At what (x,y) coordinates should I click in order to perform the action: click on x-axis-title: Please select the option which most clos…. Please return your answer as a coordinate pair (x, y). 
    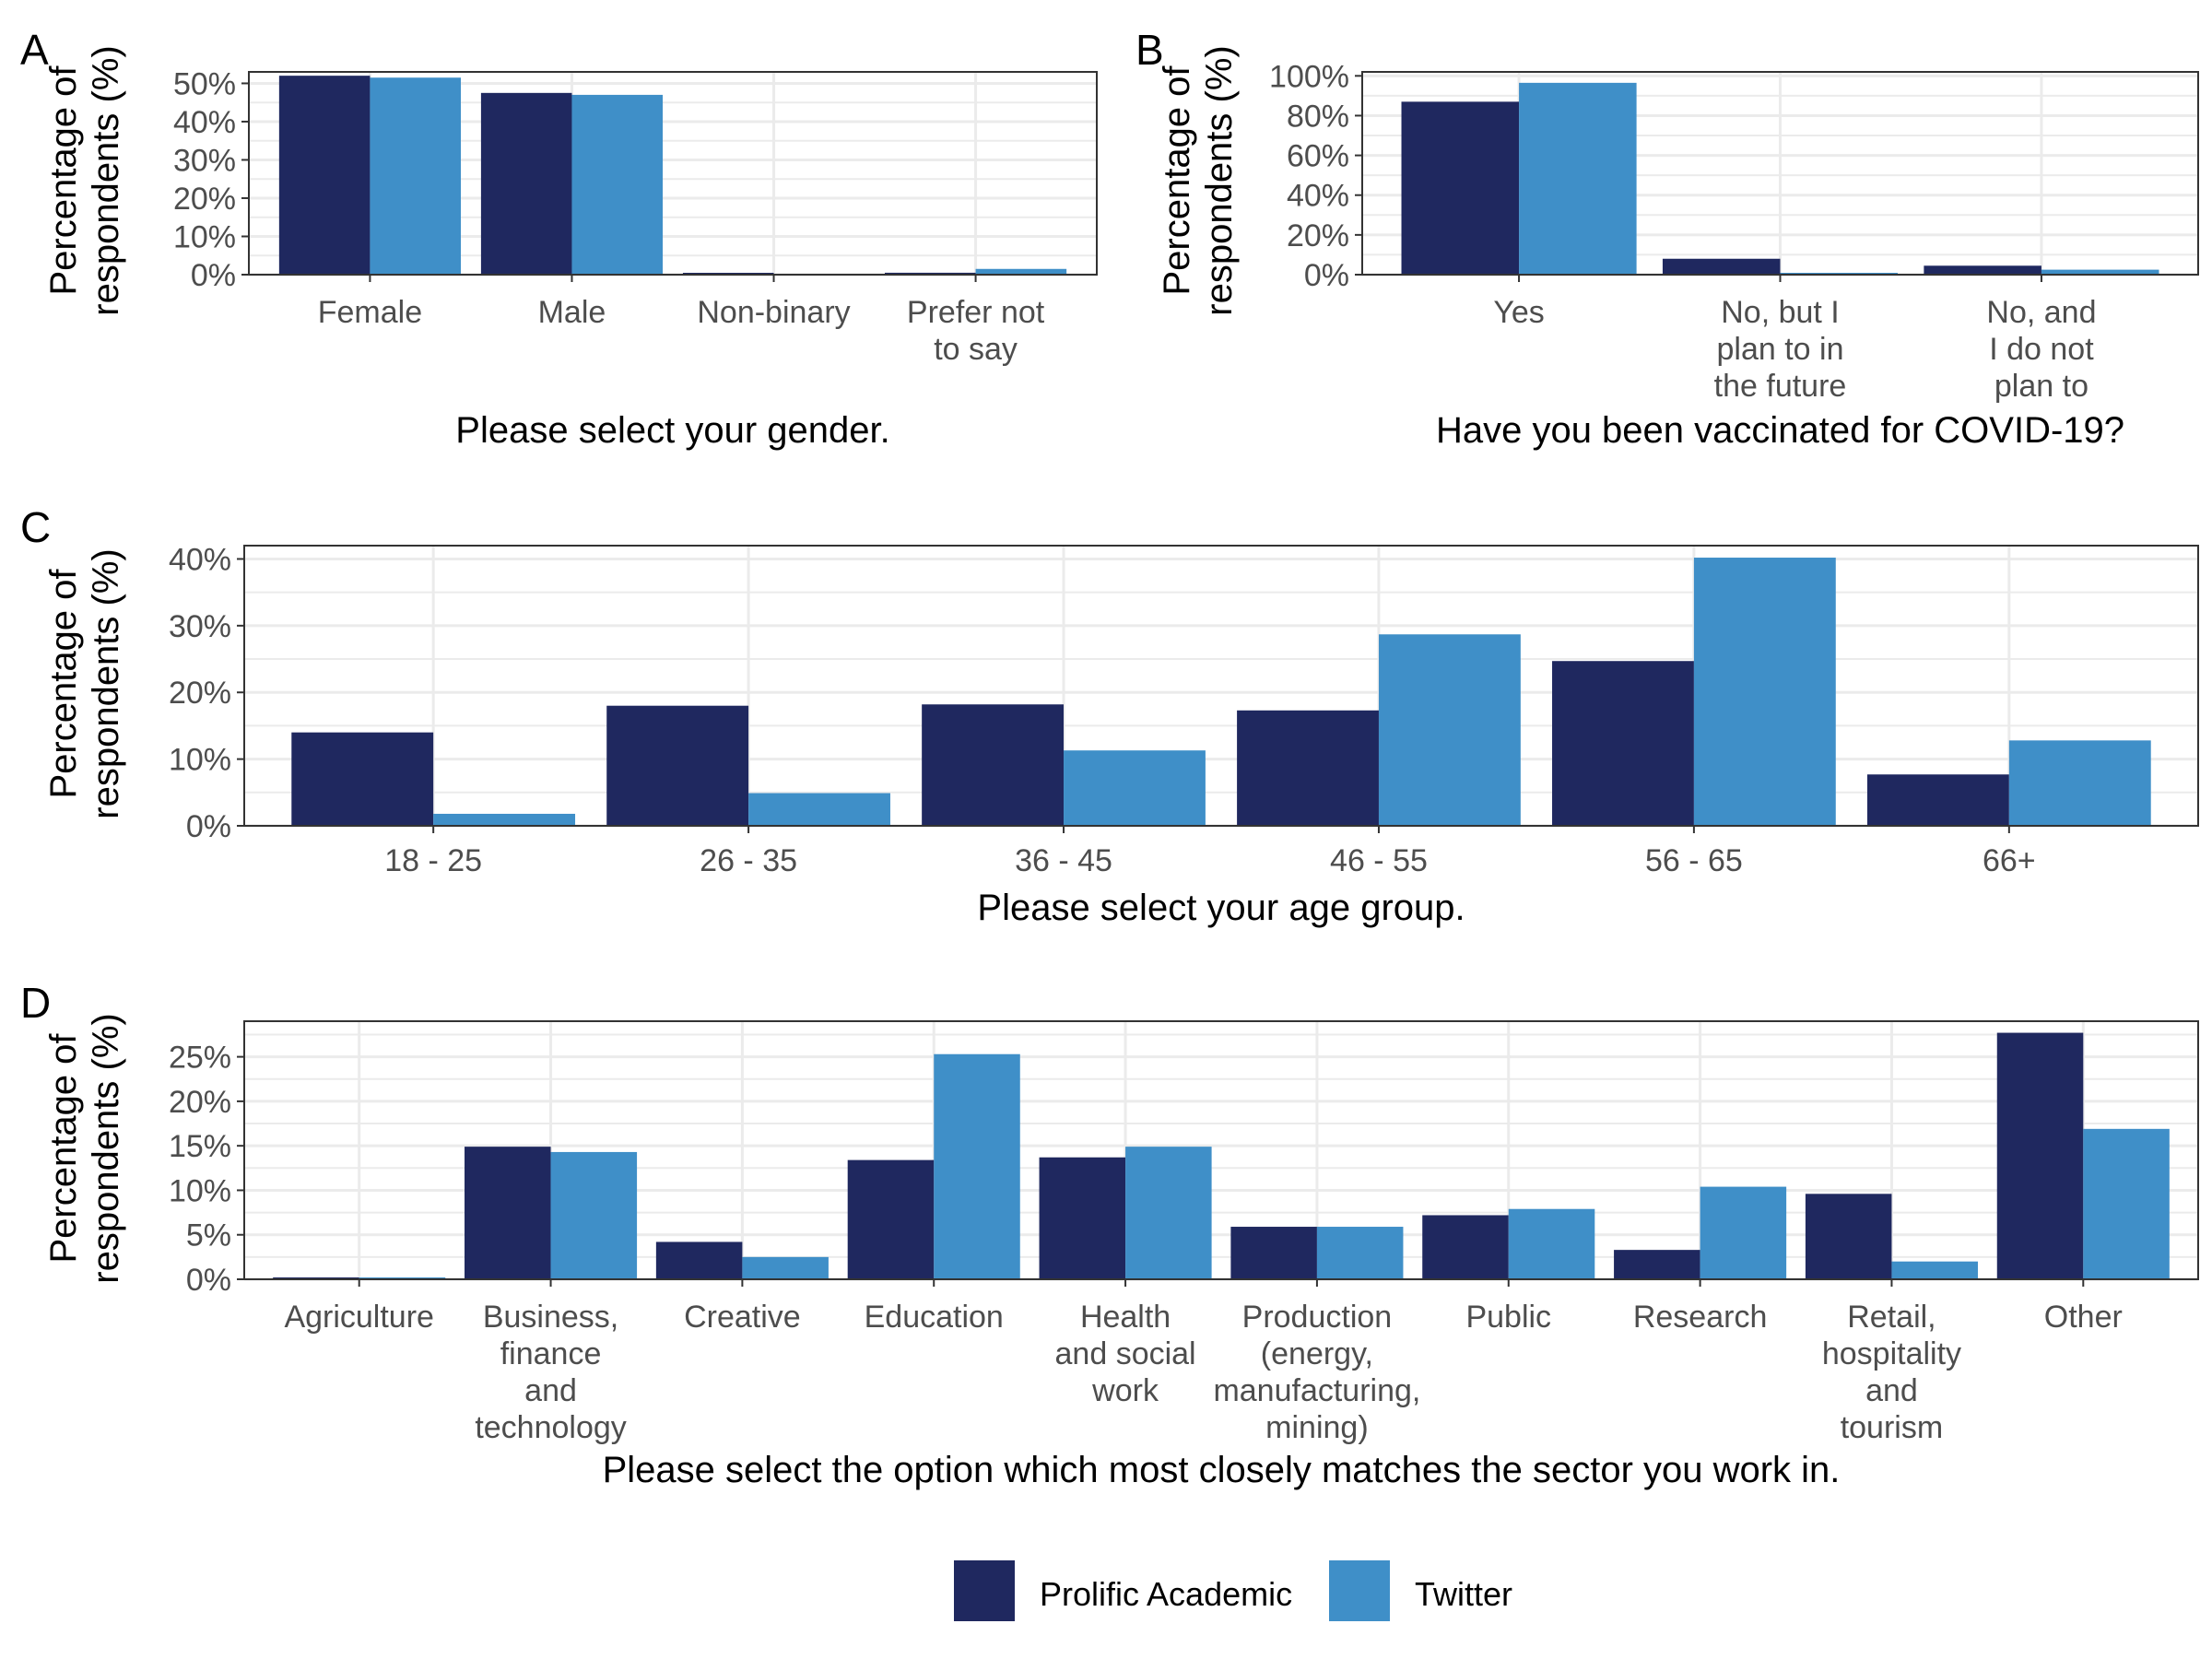
    Looking at the image, I should click on (1222, 1470).